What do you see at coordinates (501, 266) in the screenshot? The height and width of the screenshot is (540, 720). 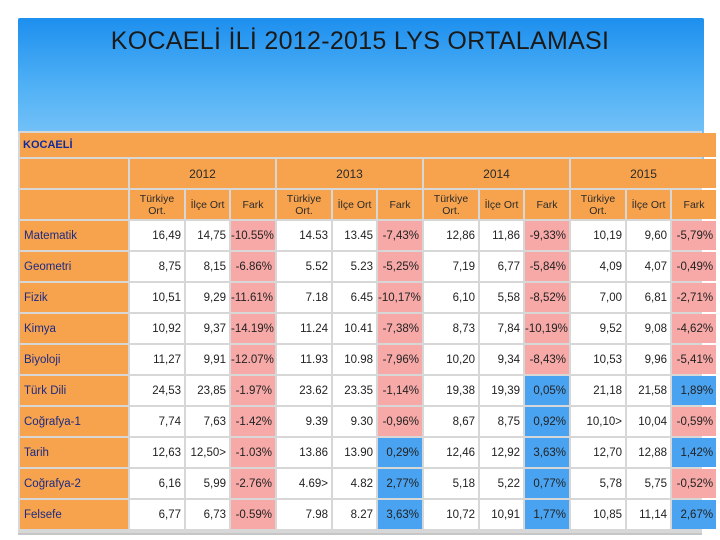 I see `value-cell: 6,77` at bounding box center [501, 266].